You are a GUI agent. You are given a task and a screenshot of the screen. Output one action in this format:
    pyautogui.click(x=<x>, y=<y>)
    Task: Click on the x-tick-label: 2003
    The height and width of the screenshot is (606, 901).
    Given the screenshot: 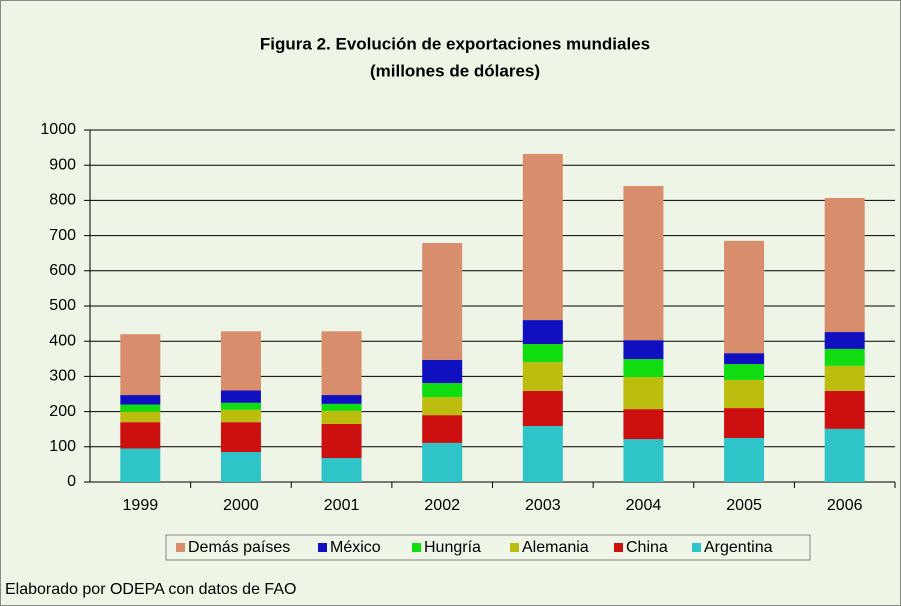 What is the action you would take?
    pyautogui.click(x=543, y=505)
    